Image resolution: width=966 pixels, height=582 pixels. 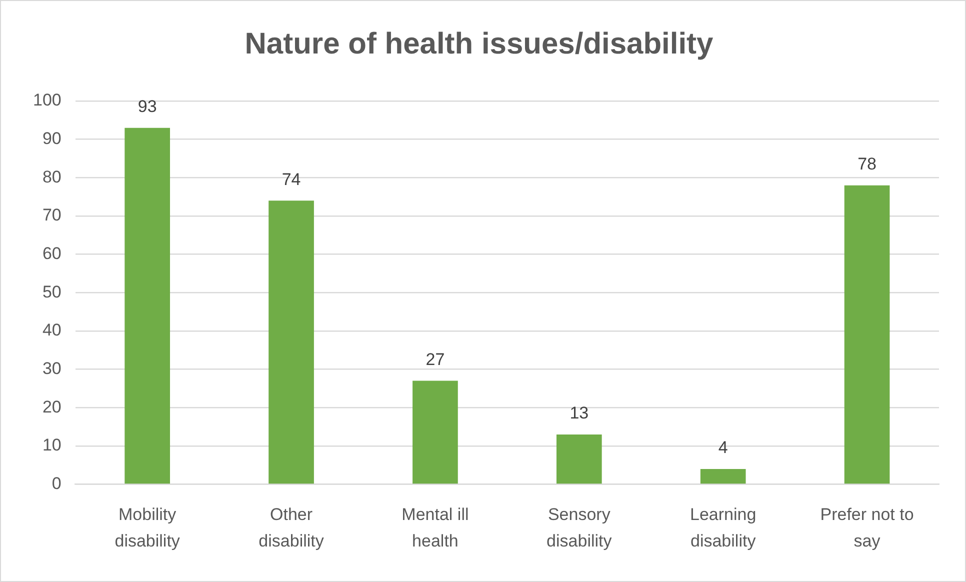 I want to click on x-tick-label: Prefer not to say, so click(x=867, y=528).